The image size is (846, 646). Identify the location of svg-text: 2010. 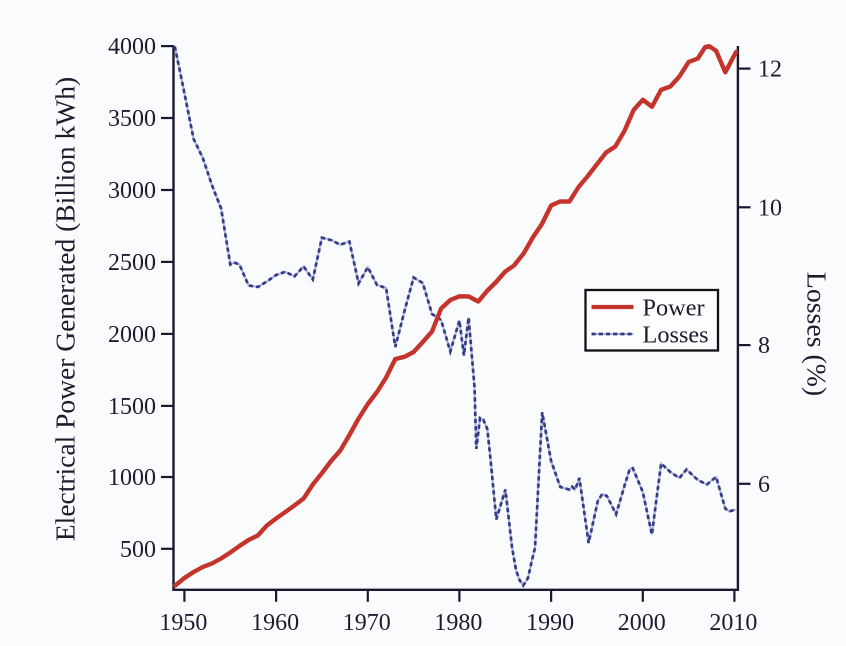
(733, 623).